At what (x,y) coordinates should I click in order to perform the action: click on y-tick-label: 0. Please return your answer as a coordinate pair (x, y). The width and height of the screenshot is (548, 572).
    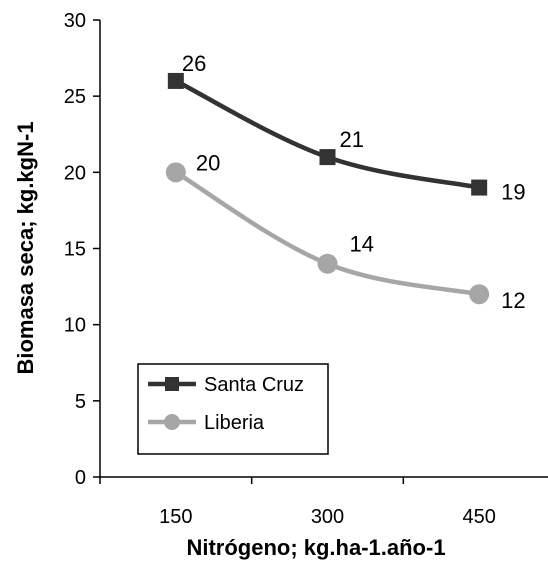
    Looking at the image, I should click on (80, 478).